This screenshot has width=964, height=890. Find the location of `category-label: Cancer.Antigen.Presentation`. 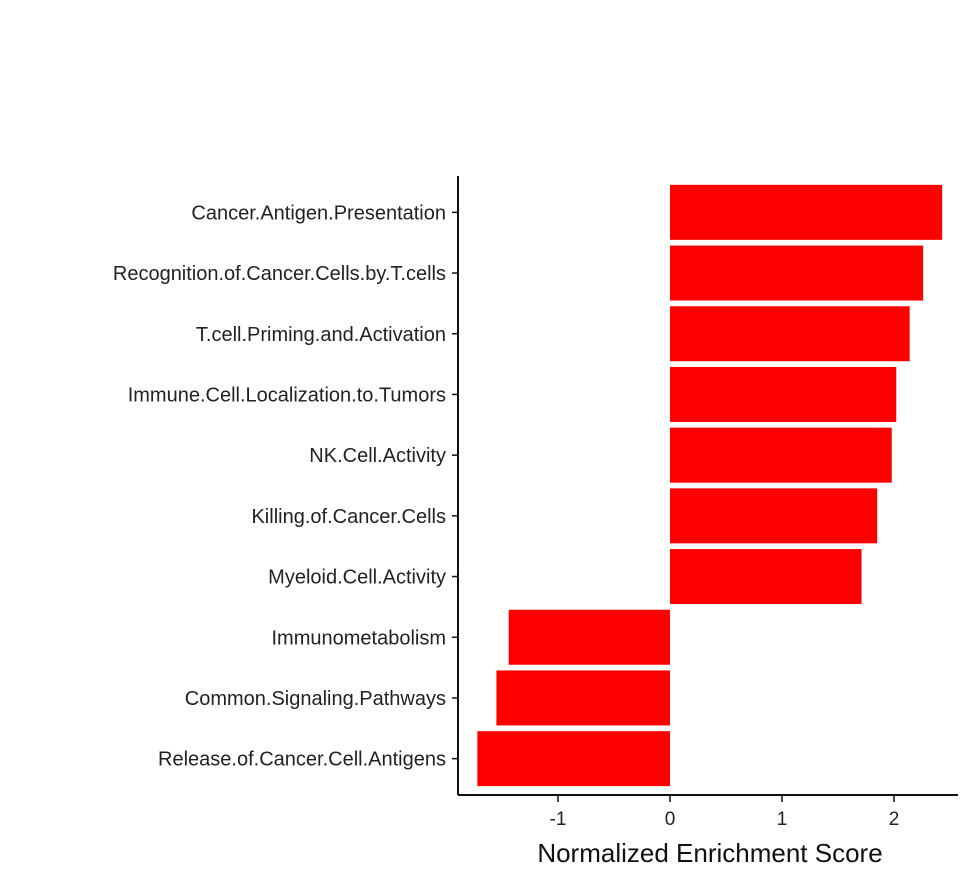

category-label: Cancer.Antigen.Presentation is located at coordinates (318, 213).